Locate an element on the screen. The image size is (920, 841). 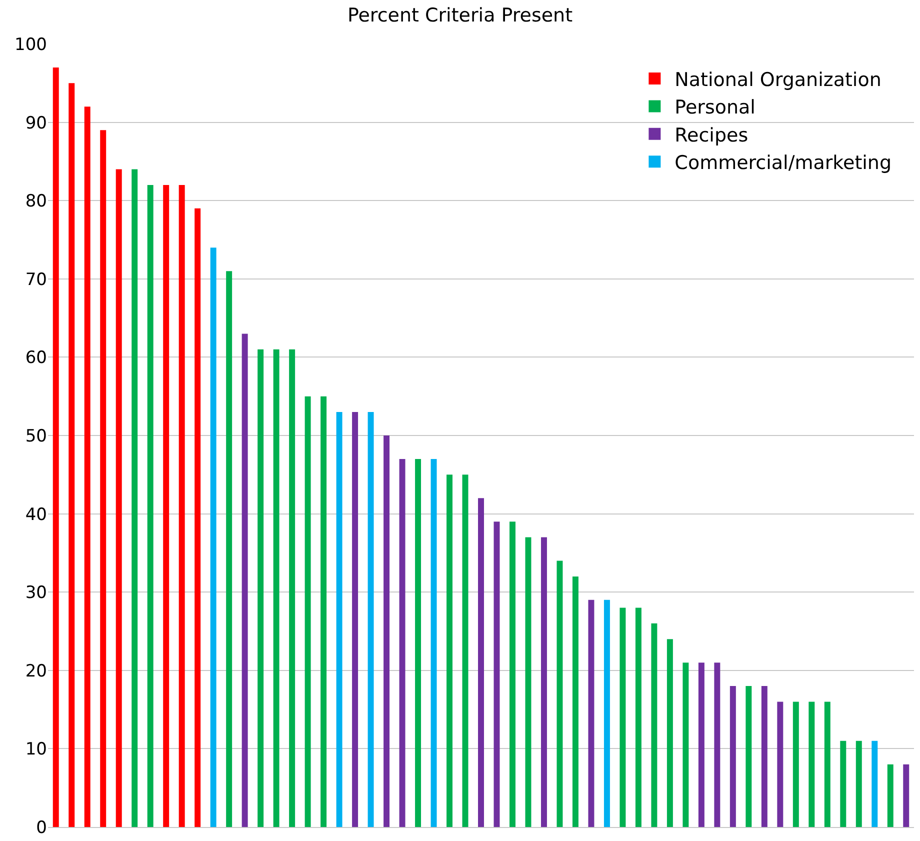
y-tick-label: 20 is located at coordinates (36, 671).